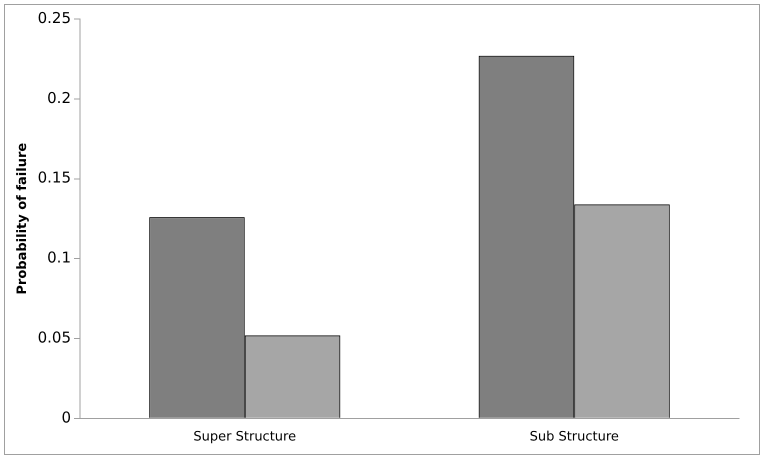 The width and height of the screenshot is (766, 461). I want to click on y-tick-label: 0.25, so click(54, 17).